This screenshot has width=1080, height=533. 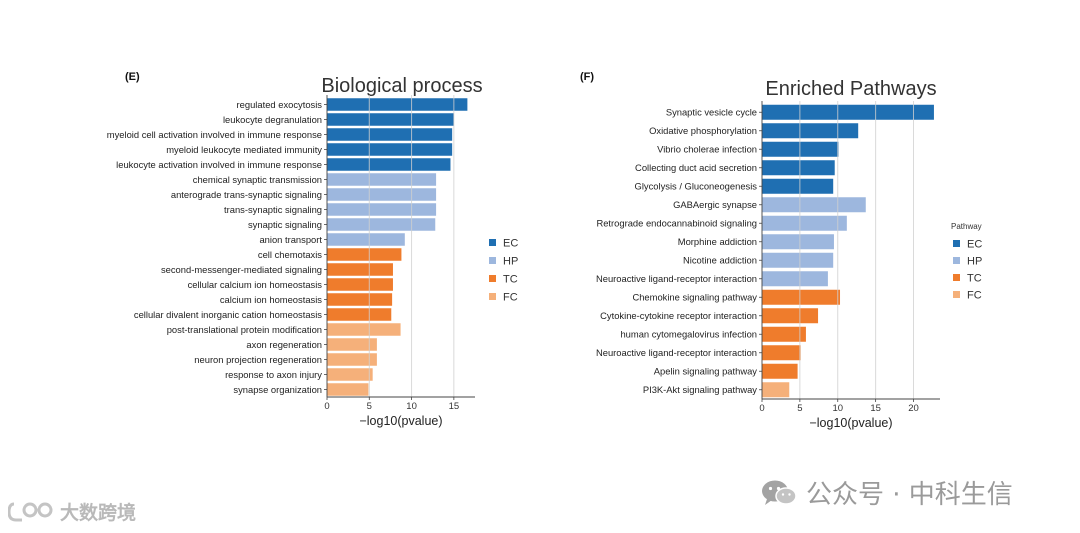 What do you see at coordinates (966, 226) in the screenshot?
I see `legend-title: Pathway` at bounding box center [966, 226].